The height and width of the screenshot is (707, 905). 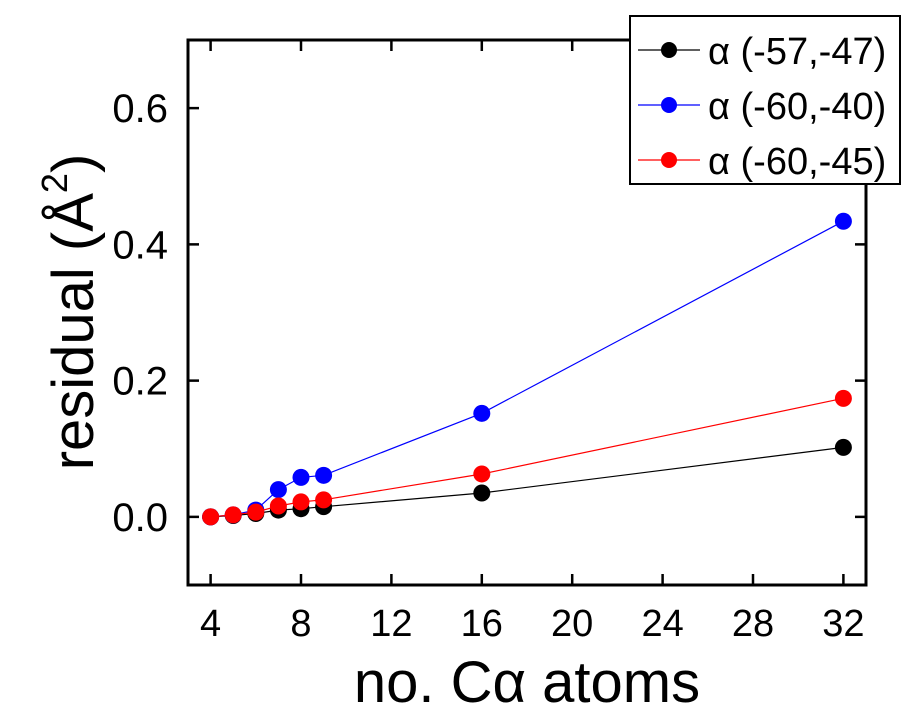 I want to click on y-tick-label: 0.4, so click(x=140, y=245).